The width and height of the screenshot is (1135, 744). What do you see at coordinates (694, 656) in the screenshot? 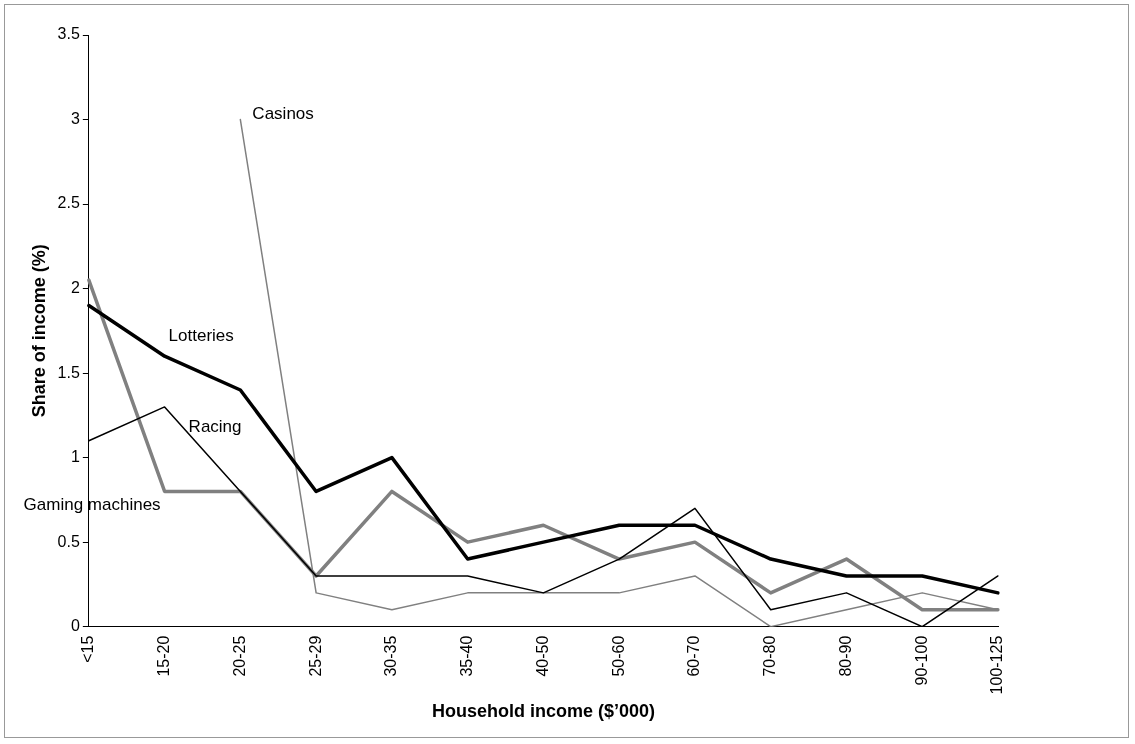
I see `x-tick-label: 60-70` at bounding box center [694, 656].